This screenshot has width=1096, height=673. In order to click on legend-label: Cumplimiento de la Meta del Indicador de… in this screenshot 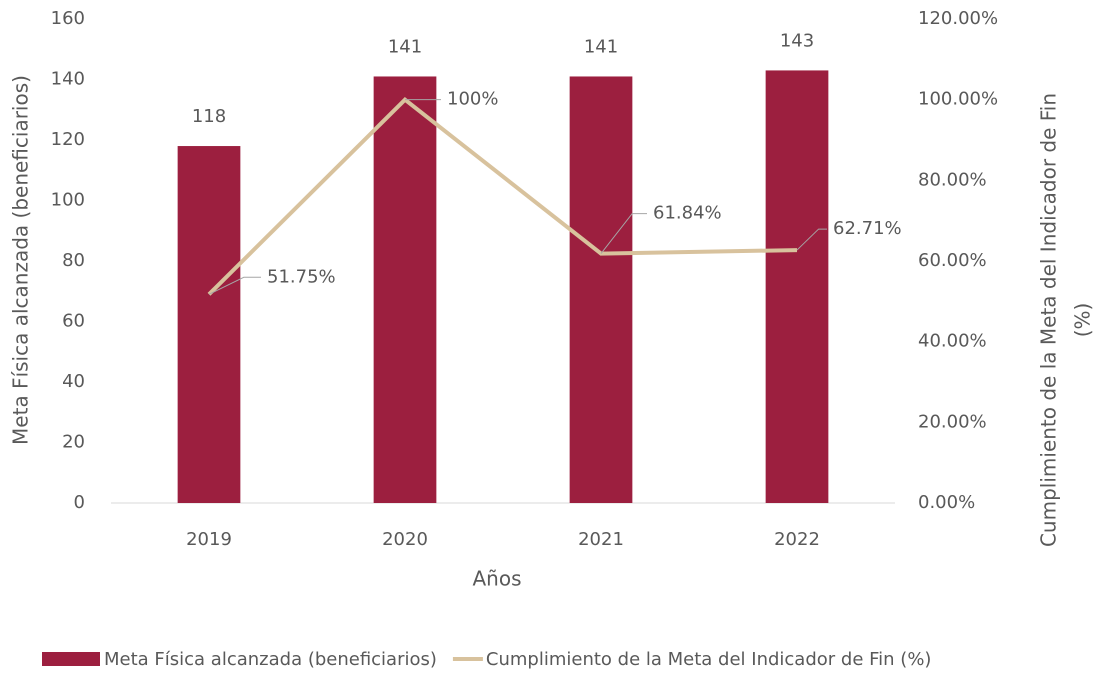, I will do `click(709, 659)`.